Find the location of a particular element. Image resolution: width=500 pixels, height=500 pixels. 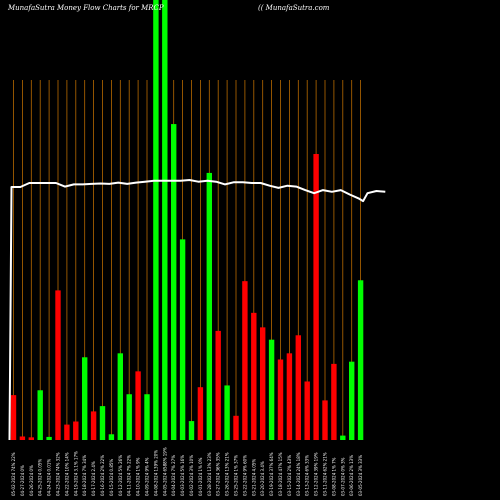

x-tick-label: 04-26-2024 0% is located at coordinates (31, 480).